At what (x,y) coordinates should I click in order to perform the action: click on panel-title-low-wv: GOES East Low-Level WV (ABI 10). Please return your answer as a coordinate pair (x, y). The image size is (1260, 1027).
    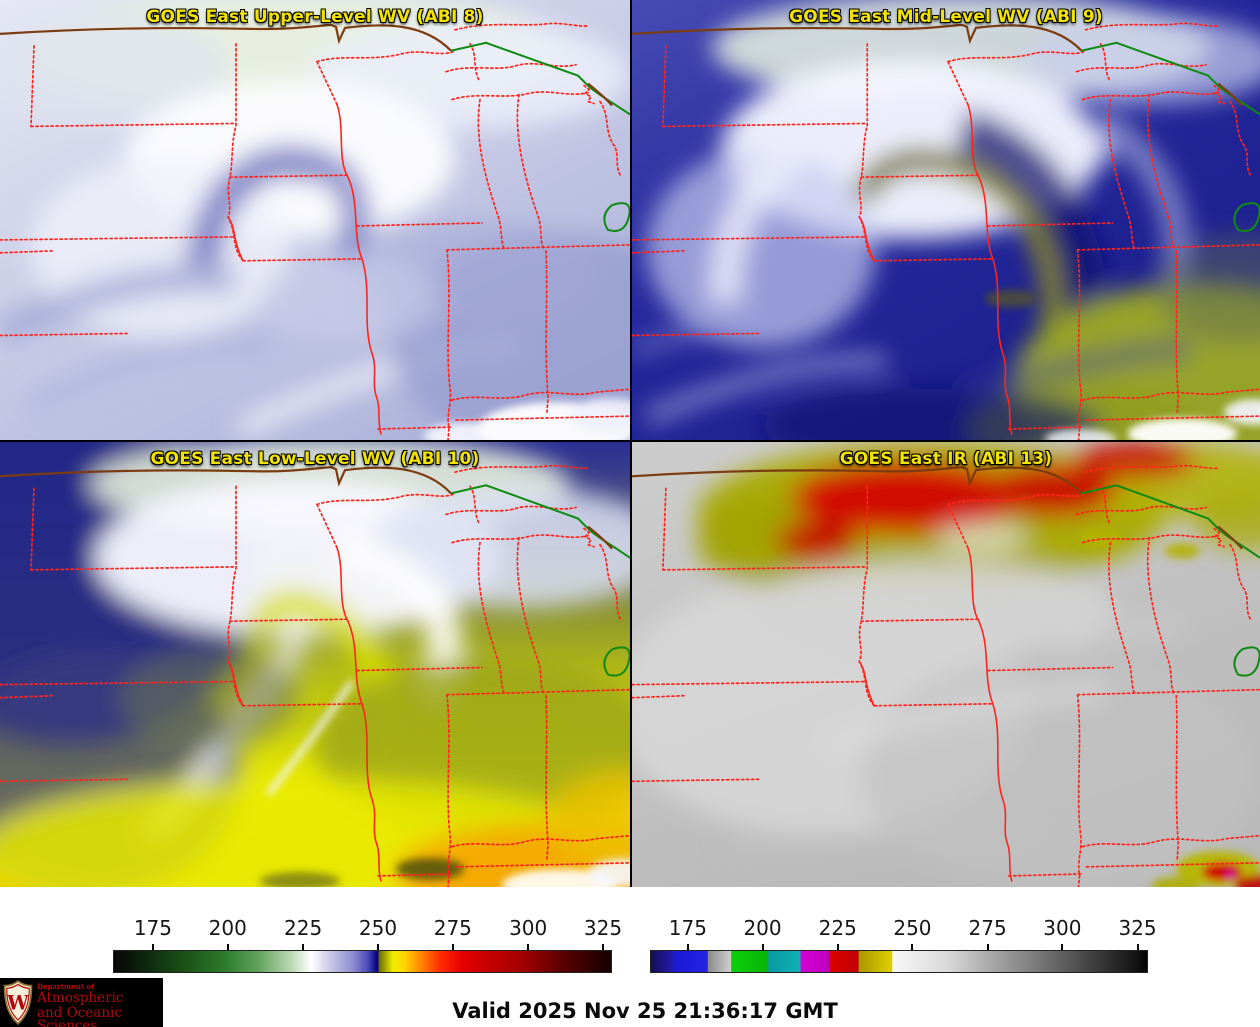
    Looking at the image, I should click on (315, 459).